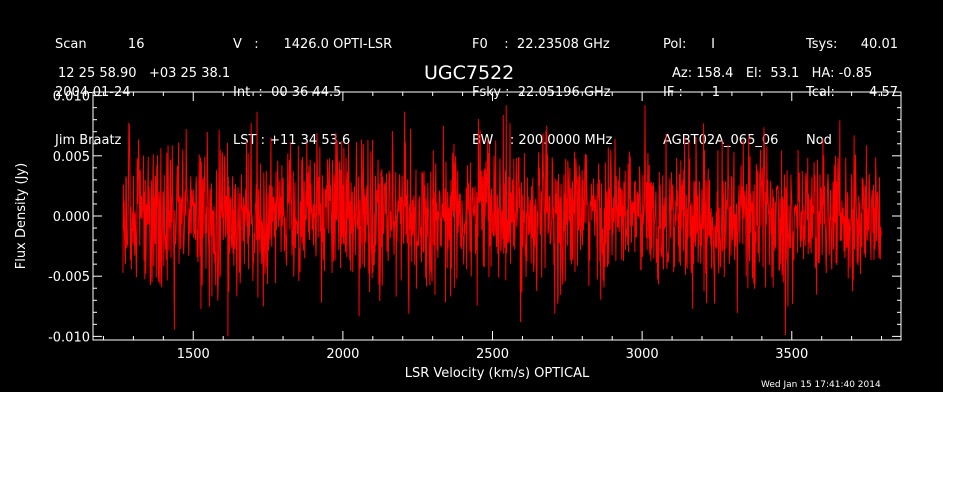  What do you see at coordinates (689, 44) in the screenshot?
I see `polarization: Pol: I` at bounding box center [689, 44].